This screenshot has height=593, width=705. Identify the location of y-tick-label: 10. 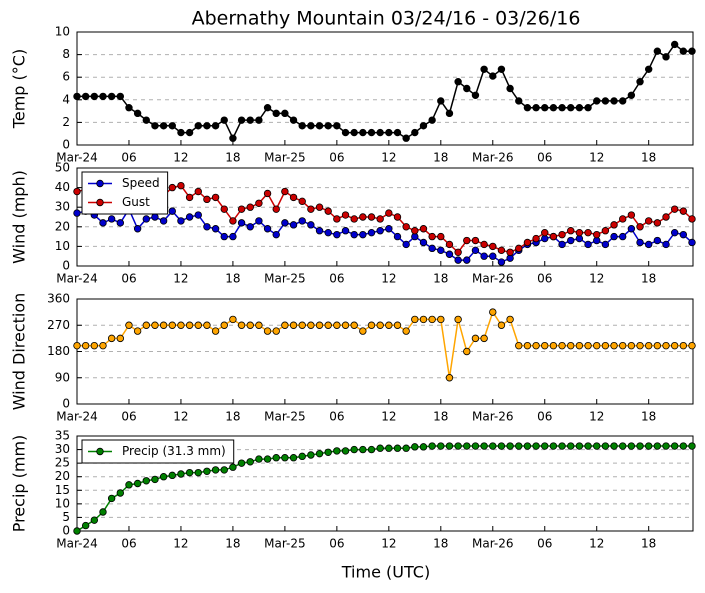
(62, 246).